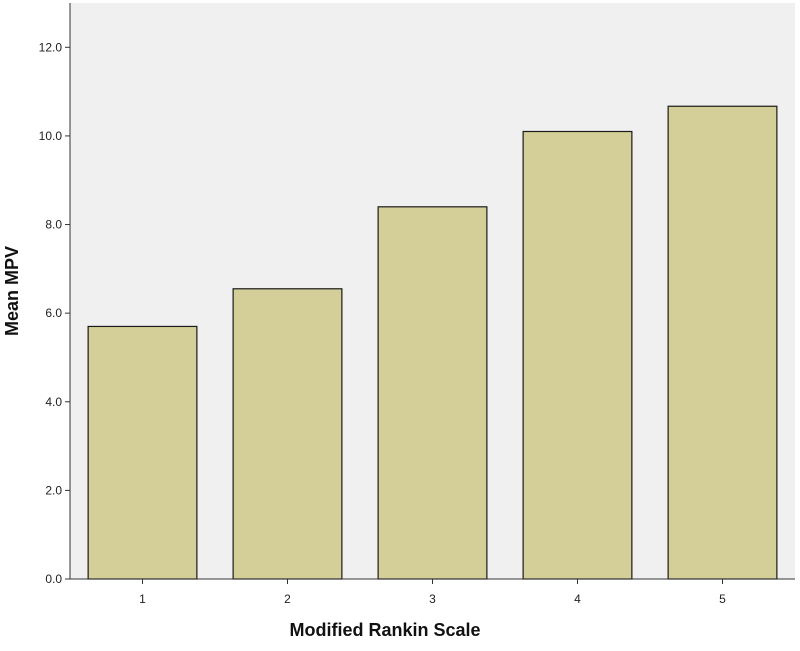  I want to click on y-tick-label: 4.0, so click(53, 402).